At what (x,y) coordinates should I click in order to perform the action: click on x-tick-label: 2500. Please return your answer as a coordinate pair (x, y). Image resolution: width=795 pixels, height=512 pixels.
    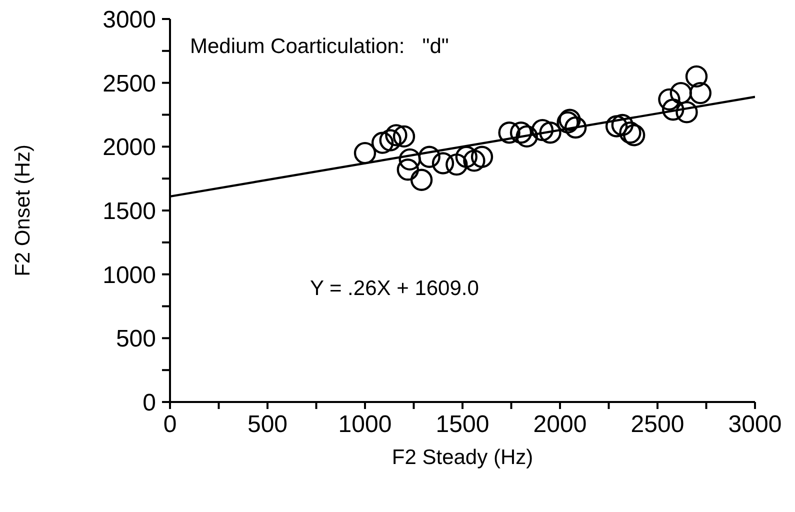
    Looking at the image, I should click on (657, 424).